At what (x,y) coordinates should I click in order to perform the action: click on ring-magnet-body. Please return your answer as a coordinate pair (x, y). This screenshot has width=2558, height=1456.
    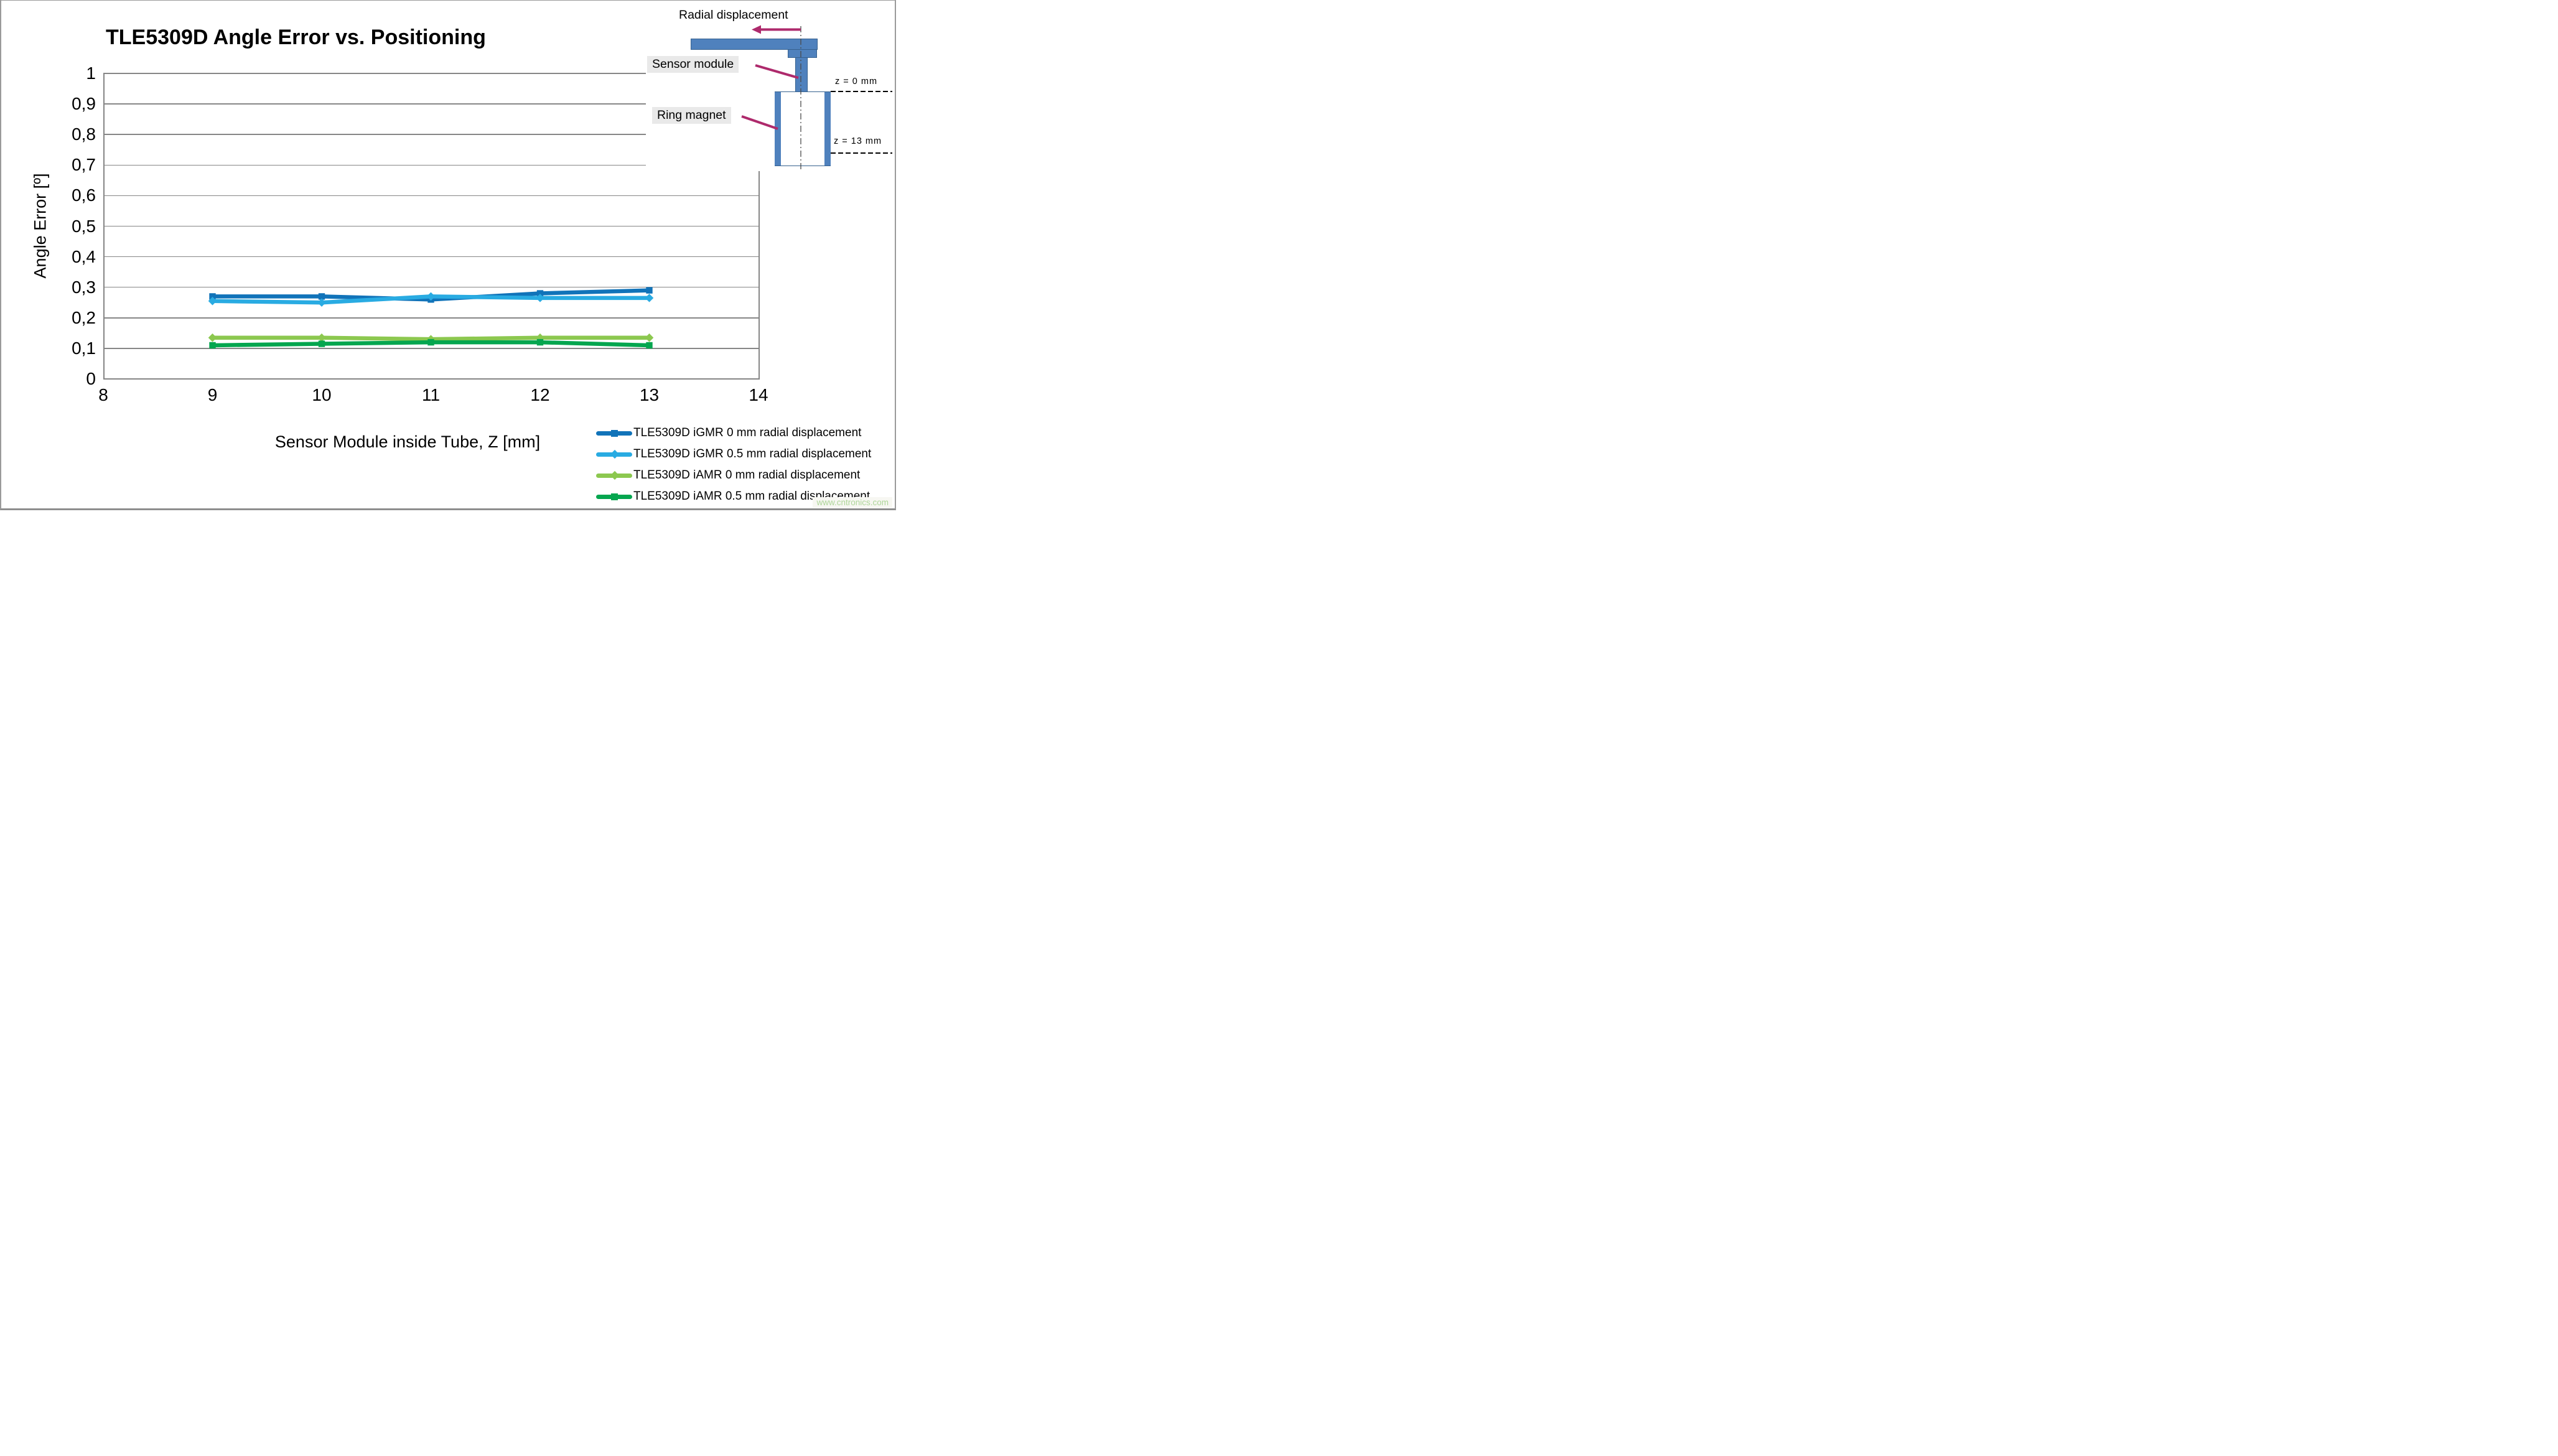
    Looking at the image, I should click on (803, 128).